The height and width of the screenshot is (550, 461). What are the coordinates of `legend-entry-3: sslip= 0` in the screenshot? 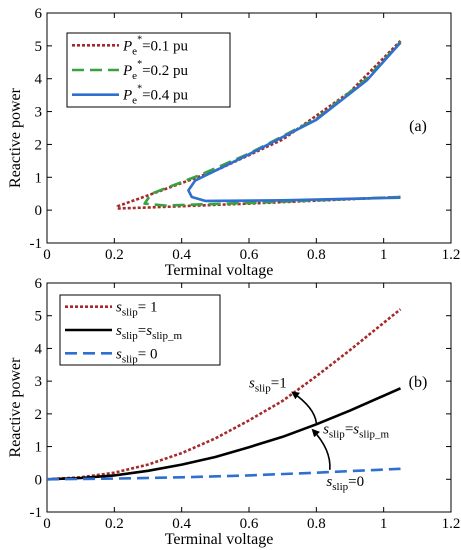 It's located at (136, 355).